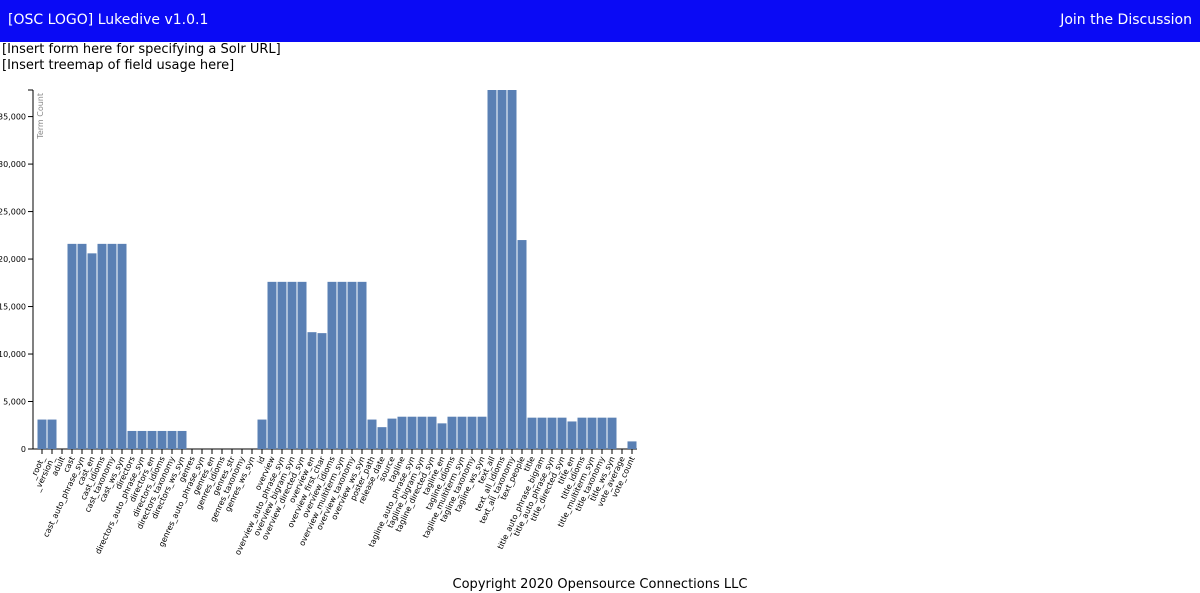 The image size is (1200, 593). I want to click on y-tick-label: 20,000, so click(13, 259).